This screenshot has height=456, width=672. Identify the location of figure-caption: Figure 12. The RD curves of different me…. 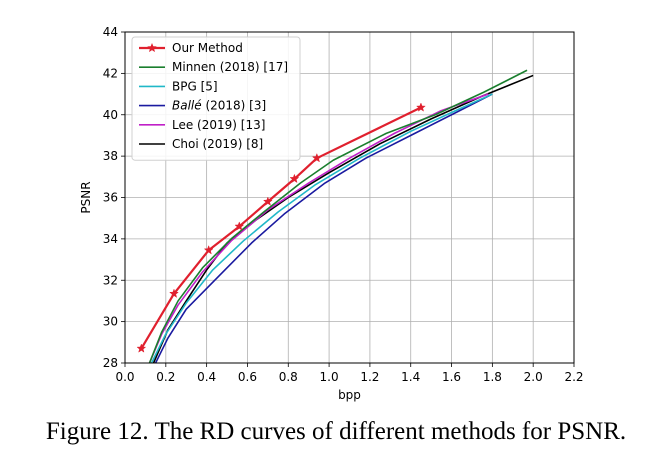
(336, 431).